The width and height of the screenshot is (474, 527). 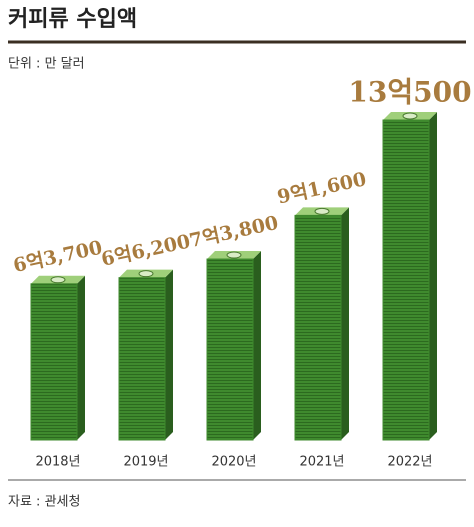 I want to click on value-label: 6억6,200, so click(x=145, y=251).